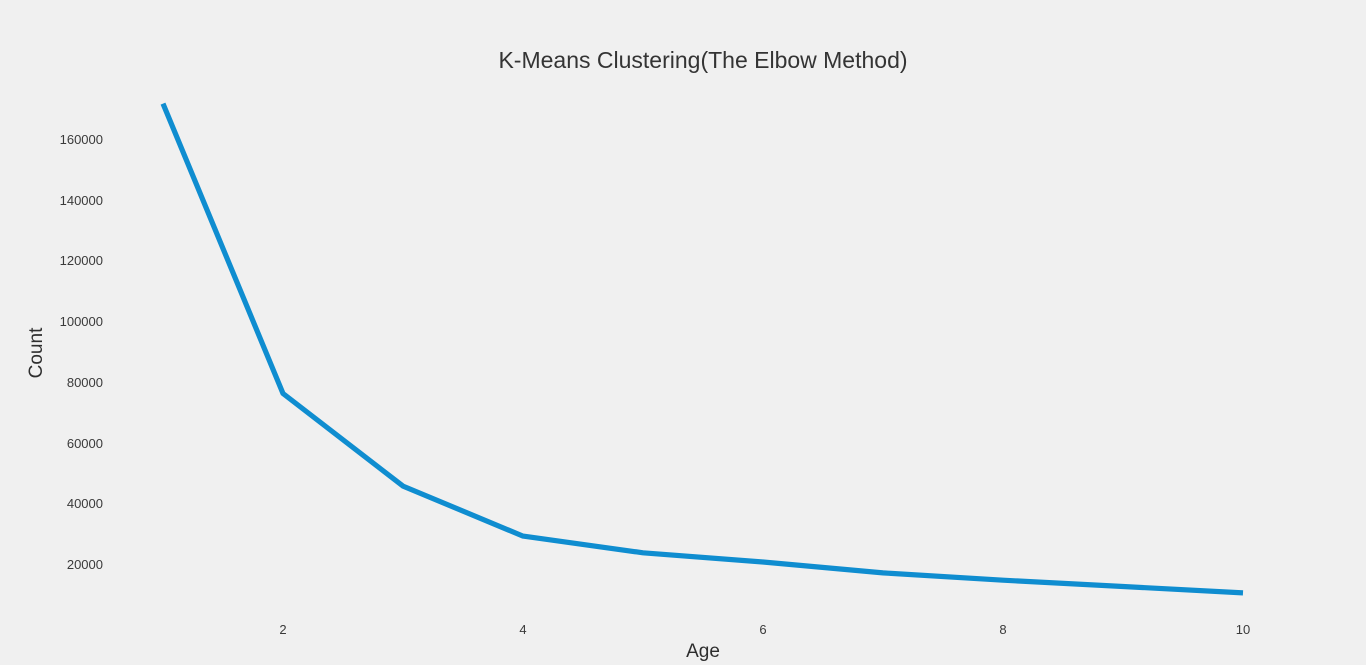 The image size is (1366, 665). I want to click on x-tick-label: 4, so click(523, 629).